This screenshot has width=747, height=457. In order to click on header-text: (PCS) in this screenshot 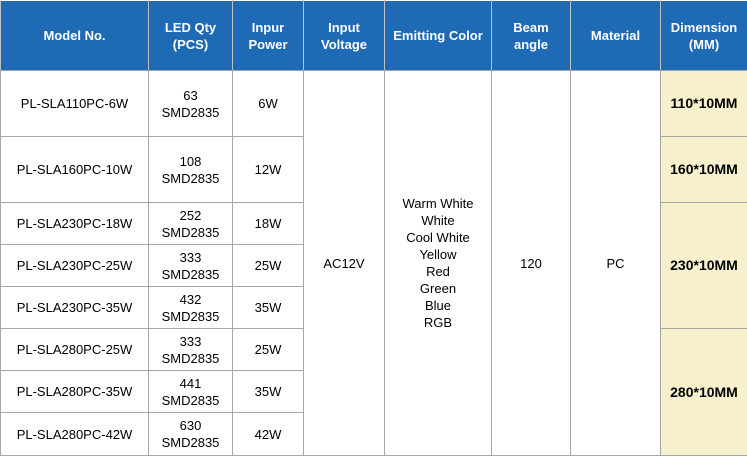, I will do `click(190, 44)`.